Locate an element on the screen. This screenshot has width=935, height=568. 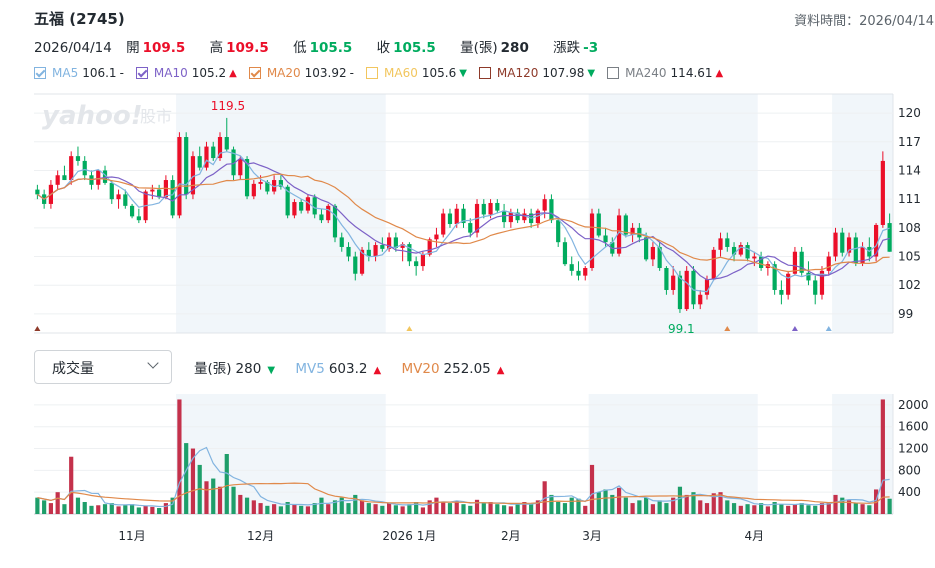
ma-value: 105.2 is located at coordinates (209, 73).